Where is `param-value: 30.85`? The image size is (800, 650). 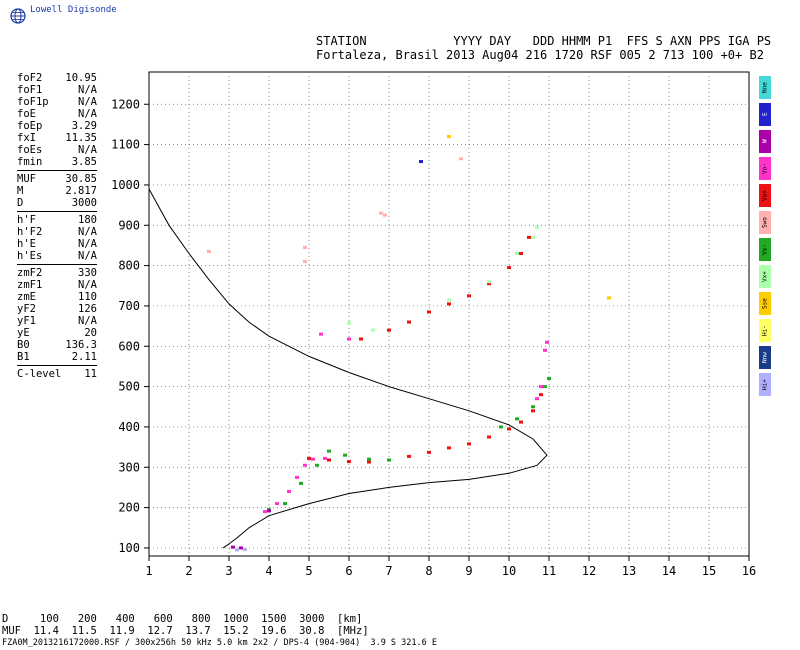 param-value: 30.85 is located at coordinates (81, 179).